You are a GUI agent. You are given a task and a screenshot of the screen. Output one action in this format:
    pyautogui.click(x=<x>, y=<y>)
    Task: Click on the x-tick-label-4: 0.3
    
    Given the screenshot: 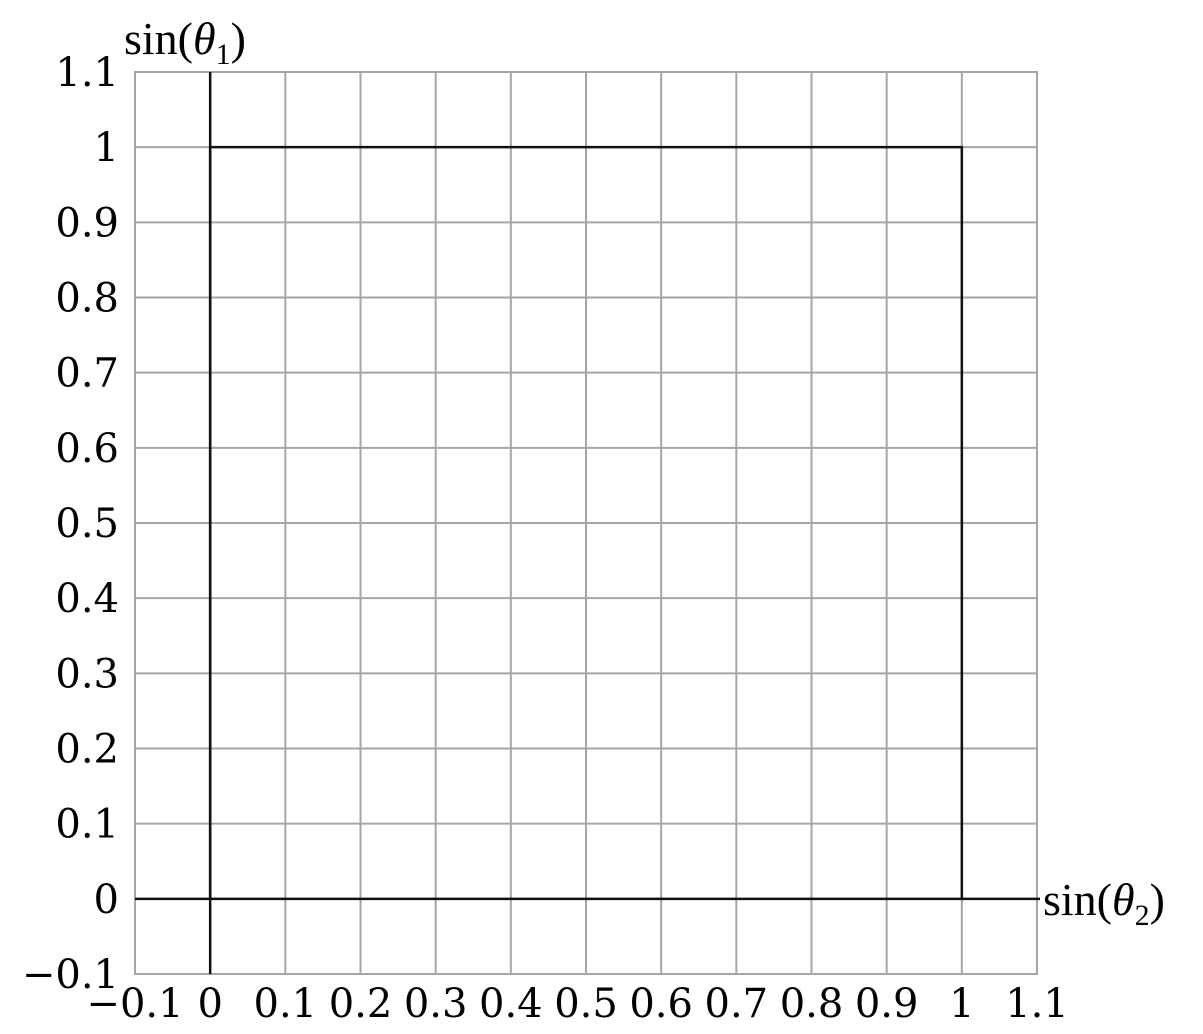 What is the action you would take?
    pyautogui.click(x=436, y=1004)
    